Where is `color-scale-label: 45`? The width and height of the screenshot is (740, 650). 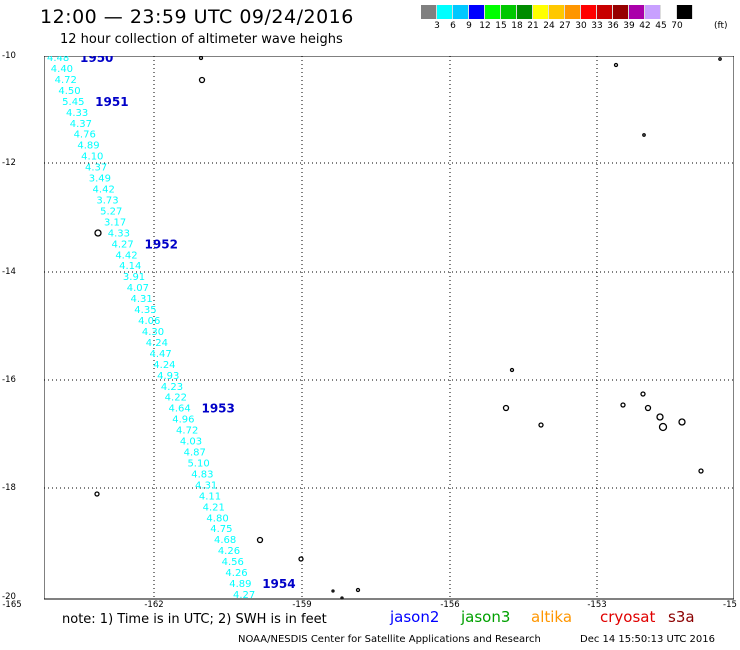 color-scale-label: 45 is located at coordinates (661, 26).